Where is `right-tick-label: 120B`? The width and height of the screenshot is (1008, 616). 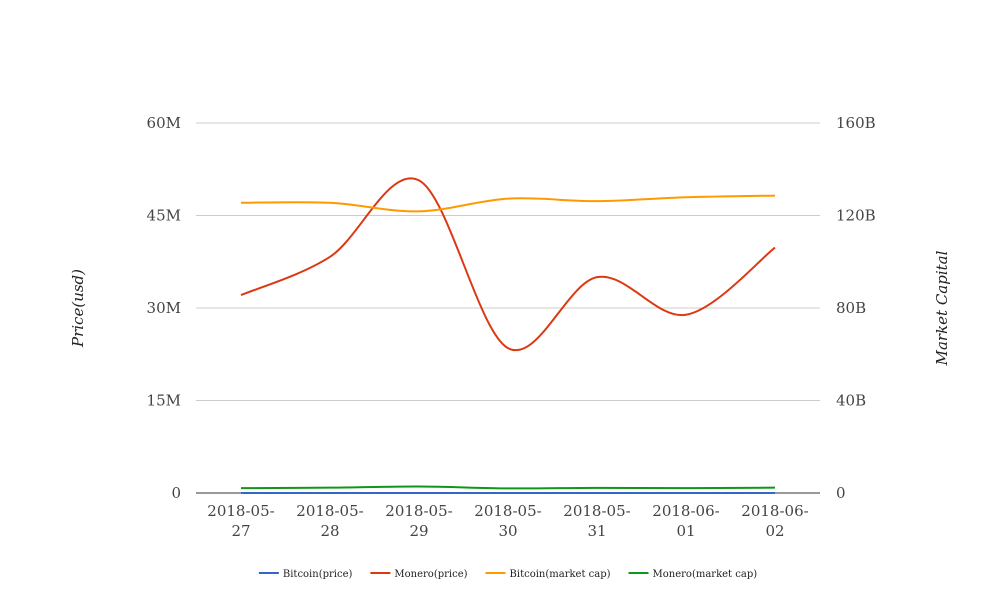 right-tick-label: 120B is located at coordinates (856, 216).